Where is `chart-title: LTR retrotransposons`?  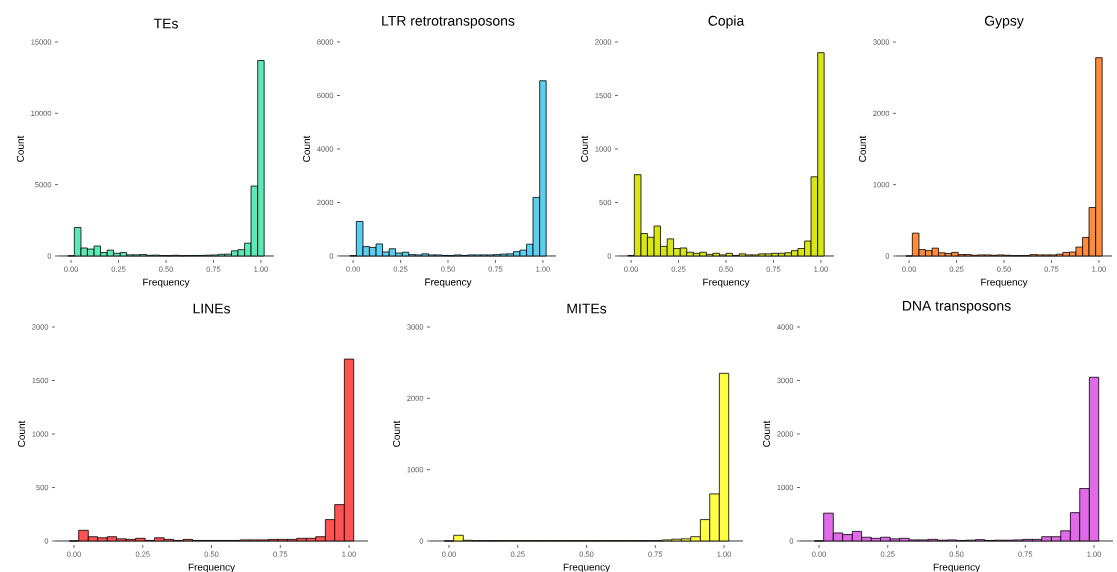
chart-title: LTR retrotransposons is located at coordinates (448, 22).